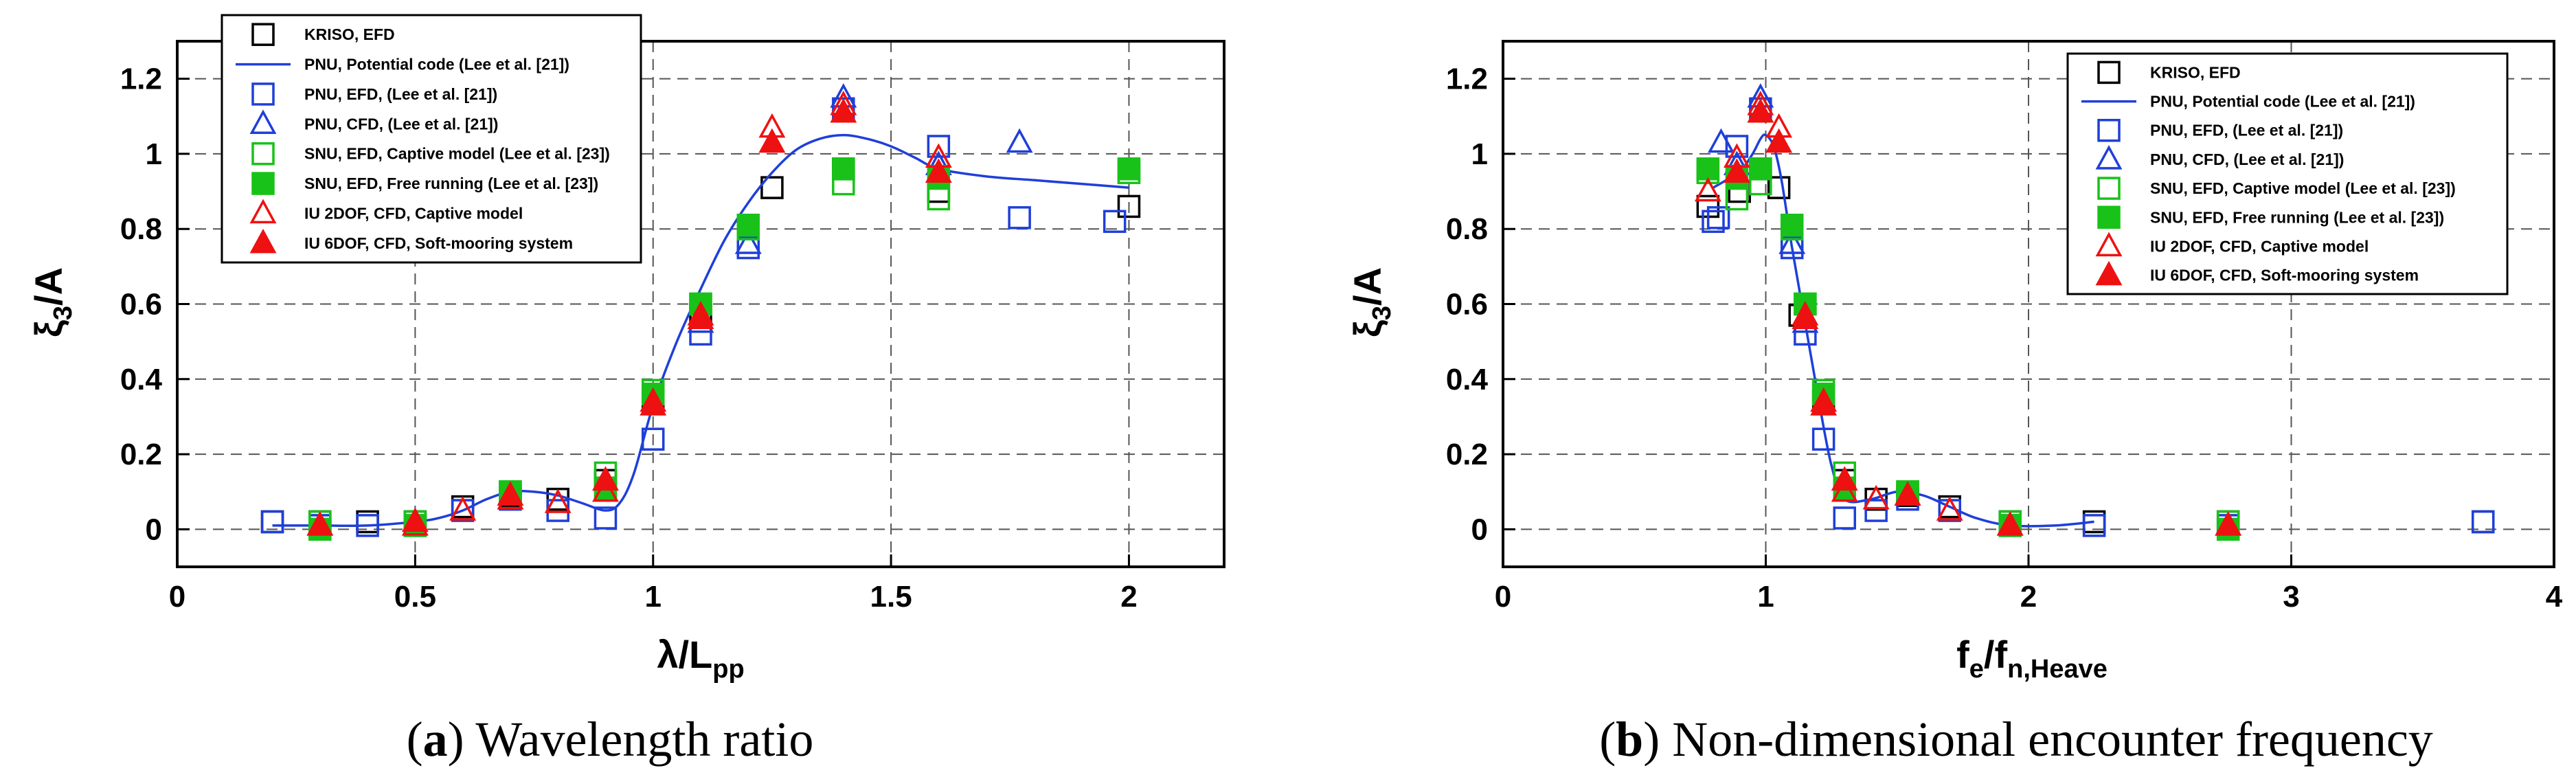 This screenshot has height=775, width=2576. Describe the element at coordinates (415, 597) in the screenshot. I see `x-tick-label: 0.5` at that location.